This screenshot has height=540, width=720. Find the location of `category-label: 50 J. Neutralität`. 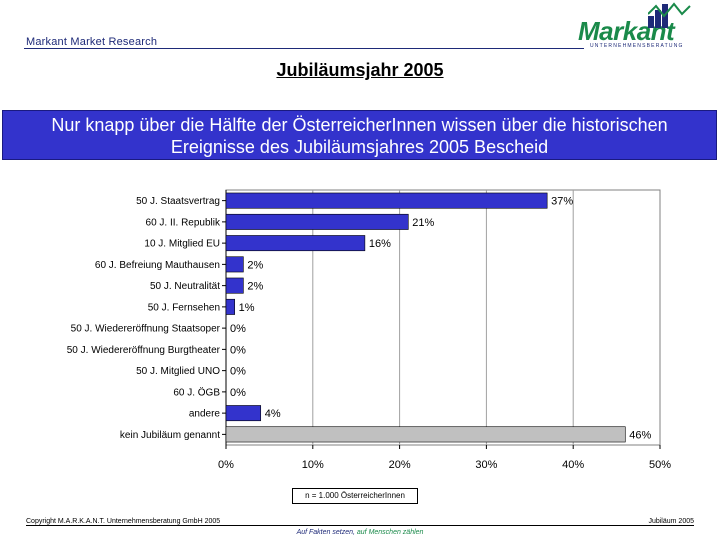

category-label: 50 J. Neutralität is located at coordinates (185, 286).